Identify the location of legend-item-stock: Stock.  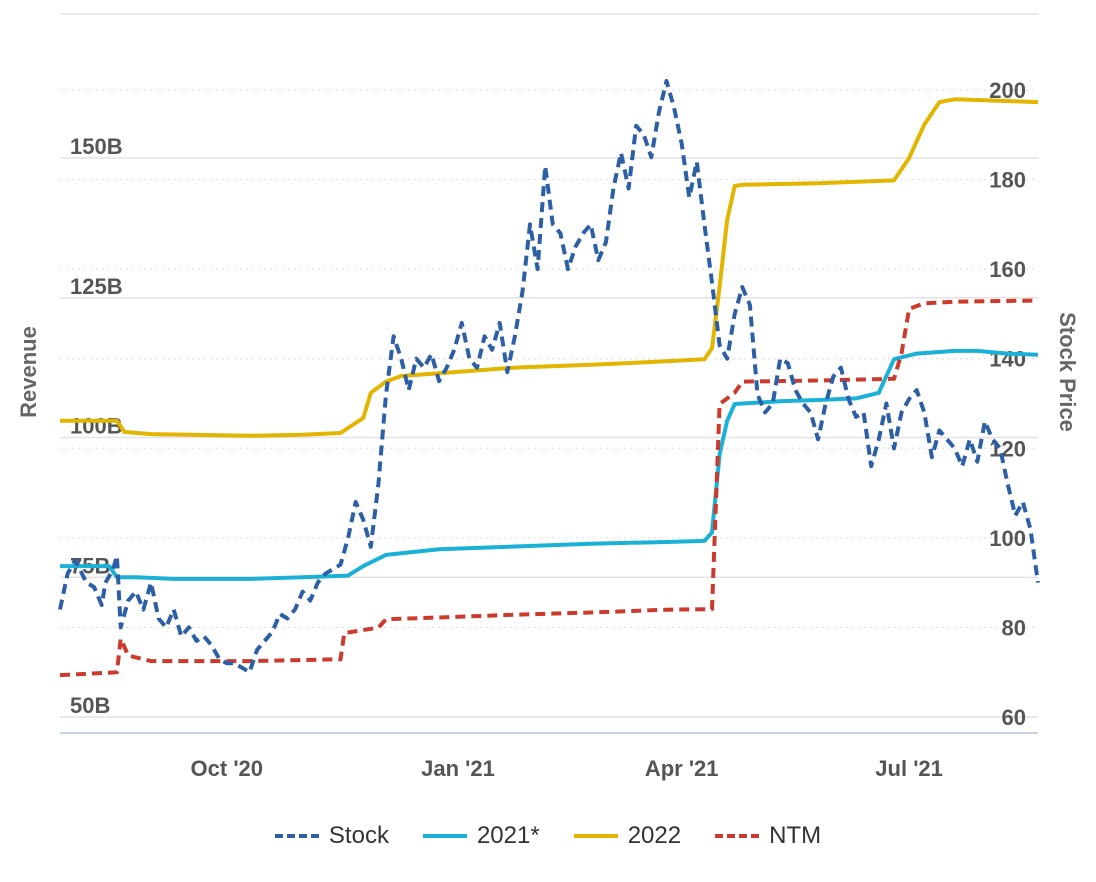
(331, 836).